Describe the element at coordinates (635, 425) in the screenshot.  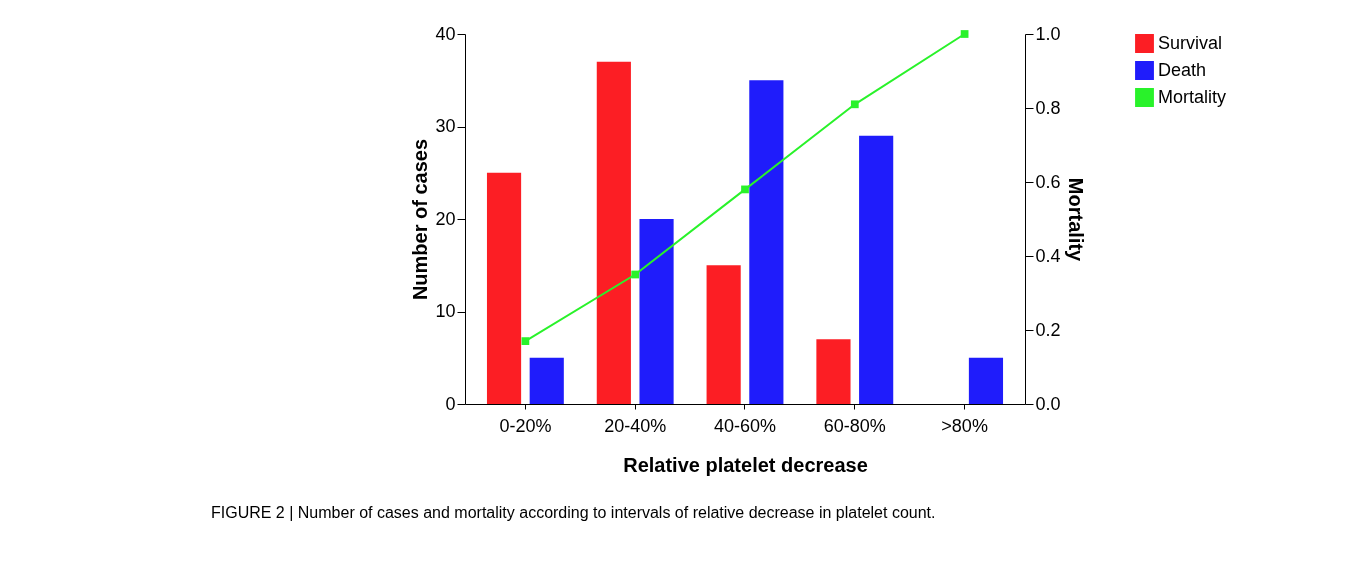
I see `x-tick-label: 20-40%` at that location.